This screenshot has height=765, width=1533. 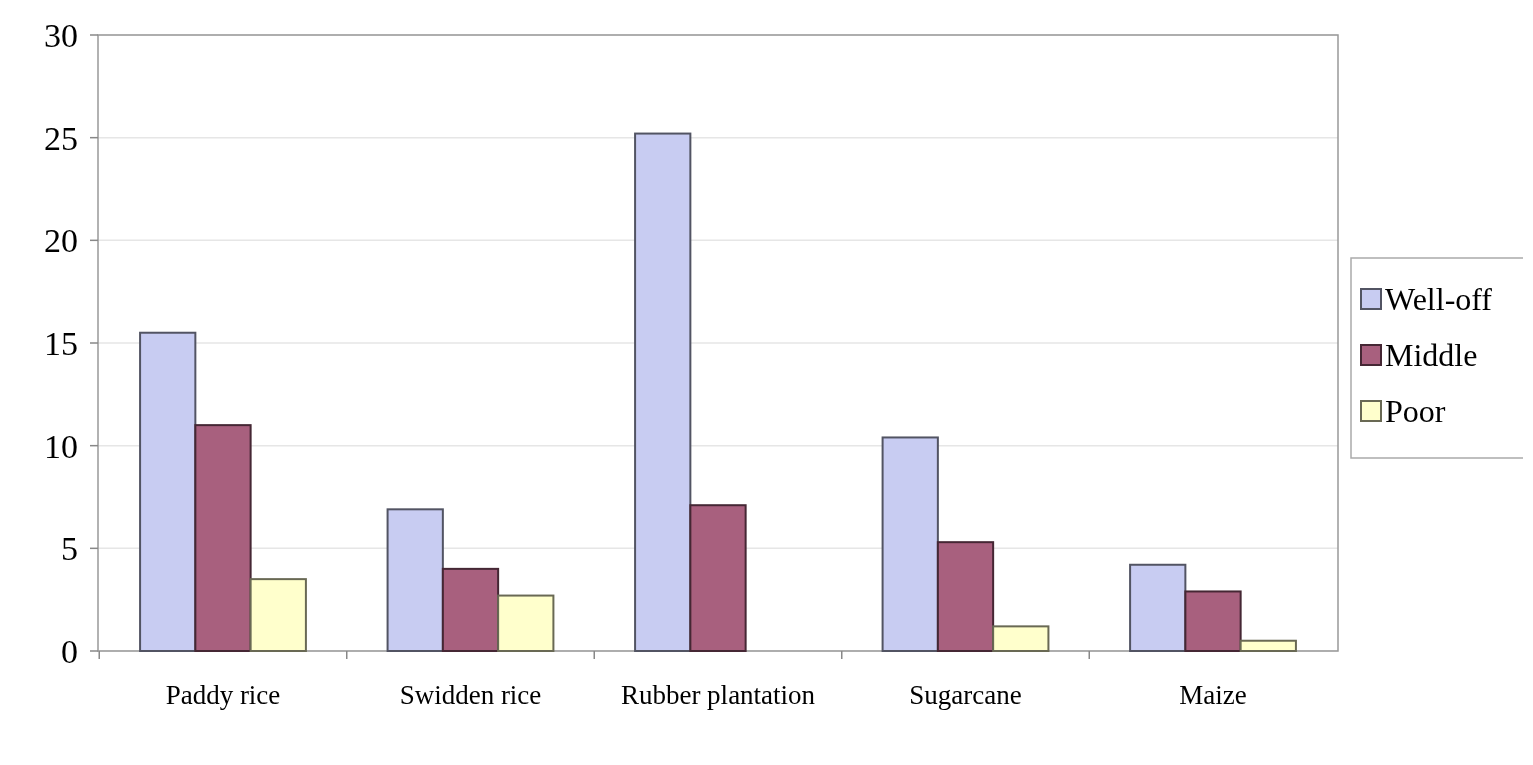 What do you see at coordinates (718, 695) in the screenshot?
I see `x-tick-label: Rubber plantation` at bounding box center [718, 695].